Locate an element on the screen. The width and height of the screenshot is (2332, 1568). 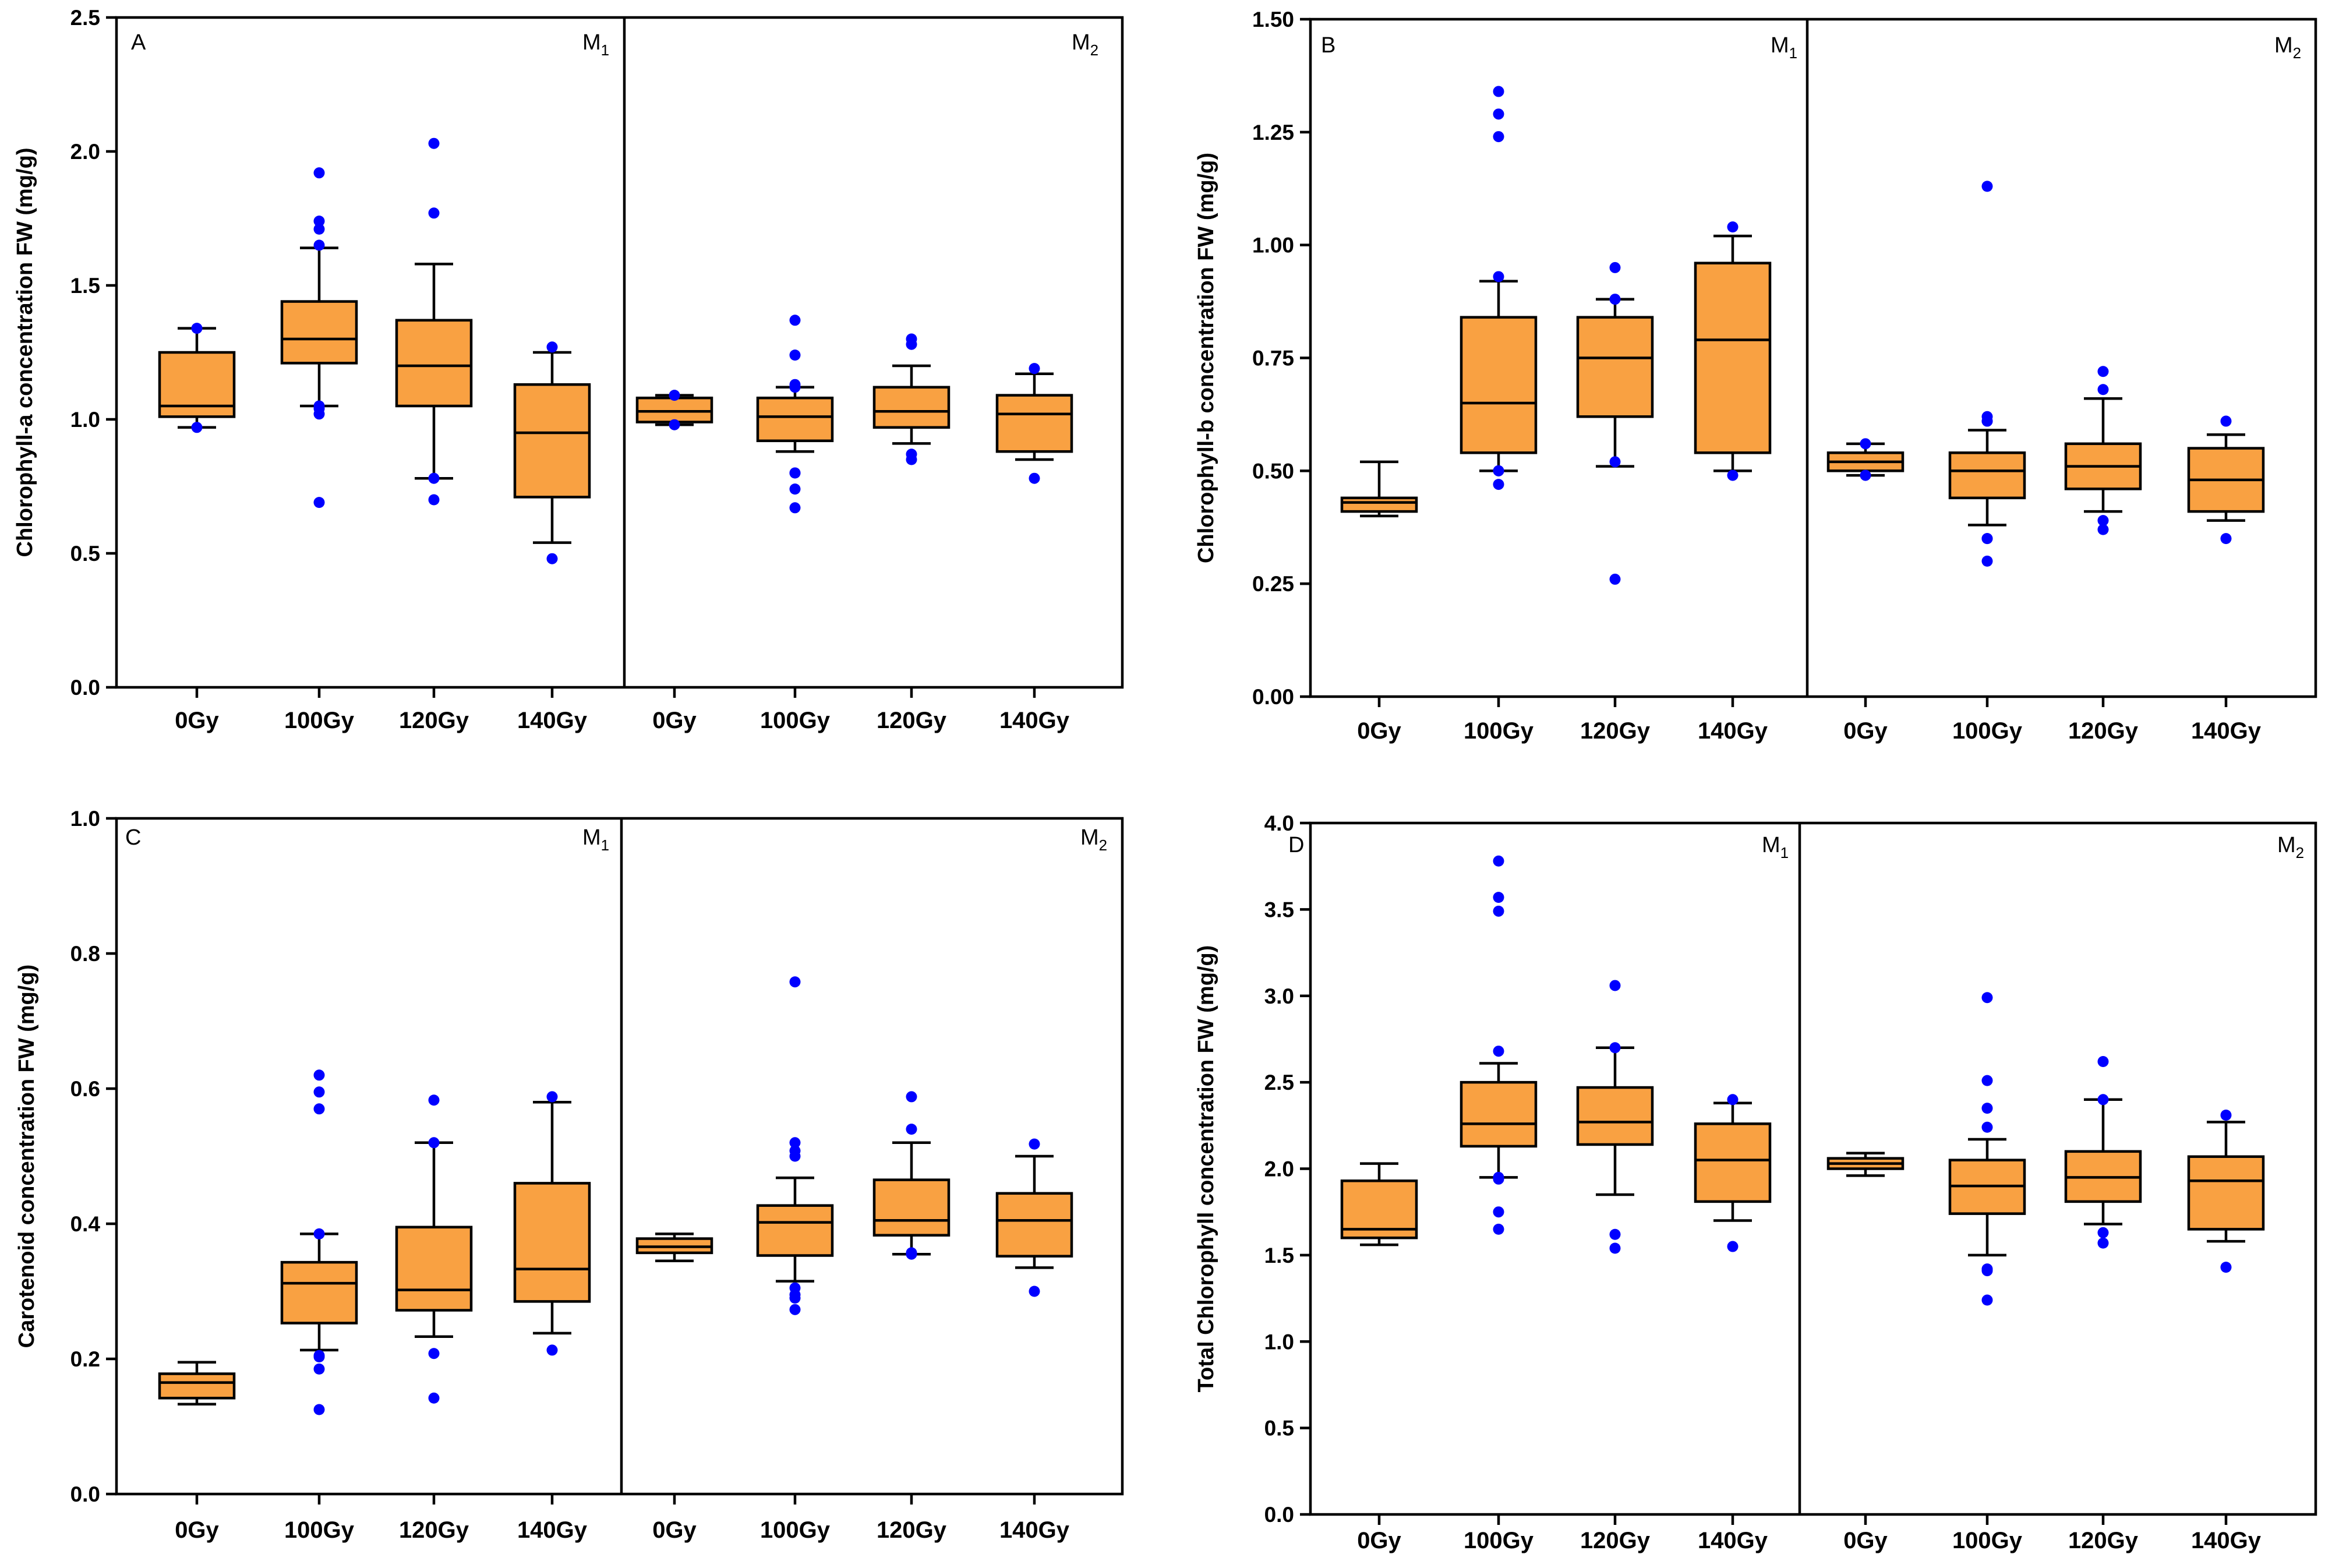
y-tick-label: 2.5 is located at coordinates (1279, 1082).